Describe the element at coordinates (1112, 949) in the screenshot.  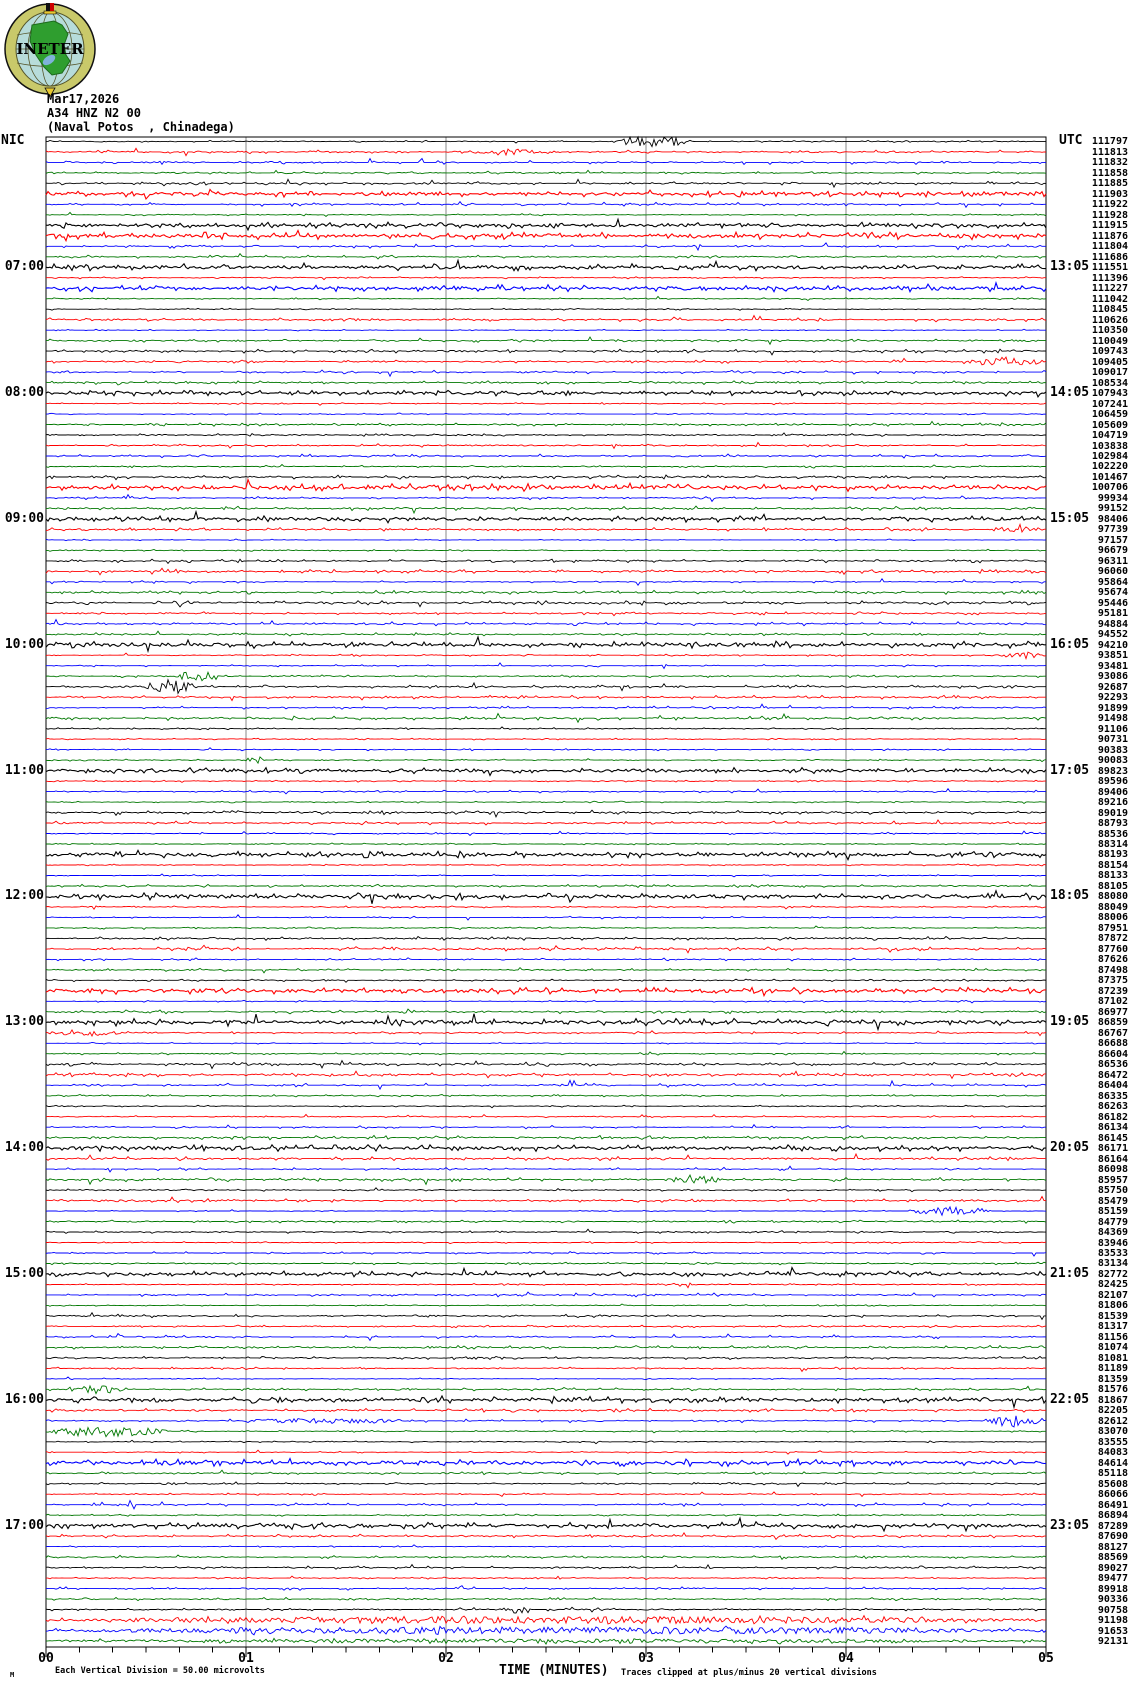
I see `trace-value: 87760` at that location.